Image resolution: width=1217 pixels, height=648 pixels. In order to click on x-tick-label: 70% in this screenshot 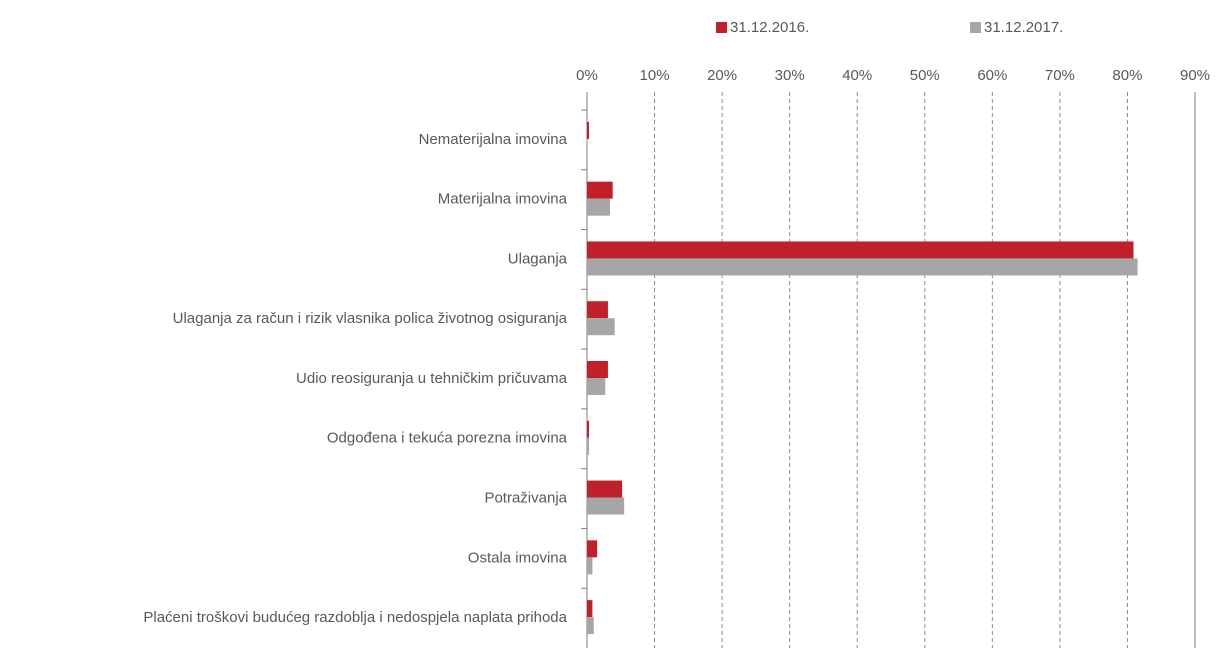, I will do `click(1060, 75)`.